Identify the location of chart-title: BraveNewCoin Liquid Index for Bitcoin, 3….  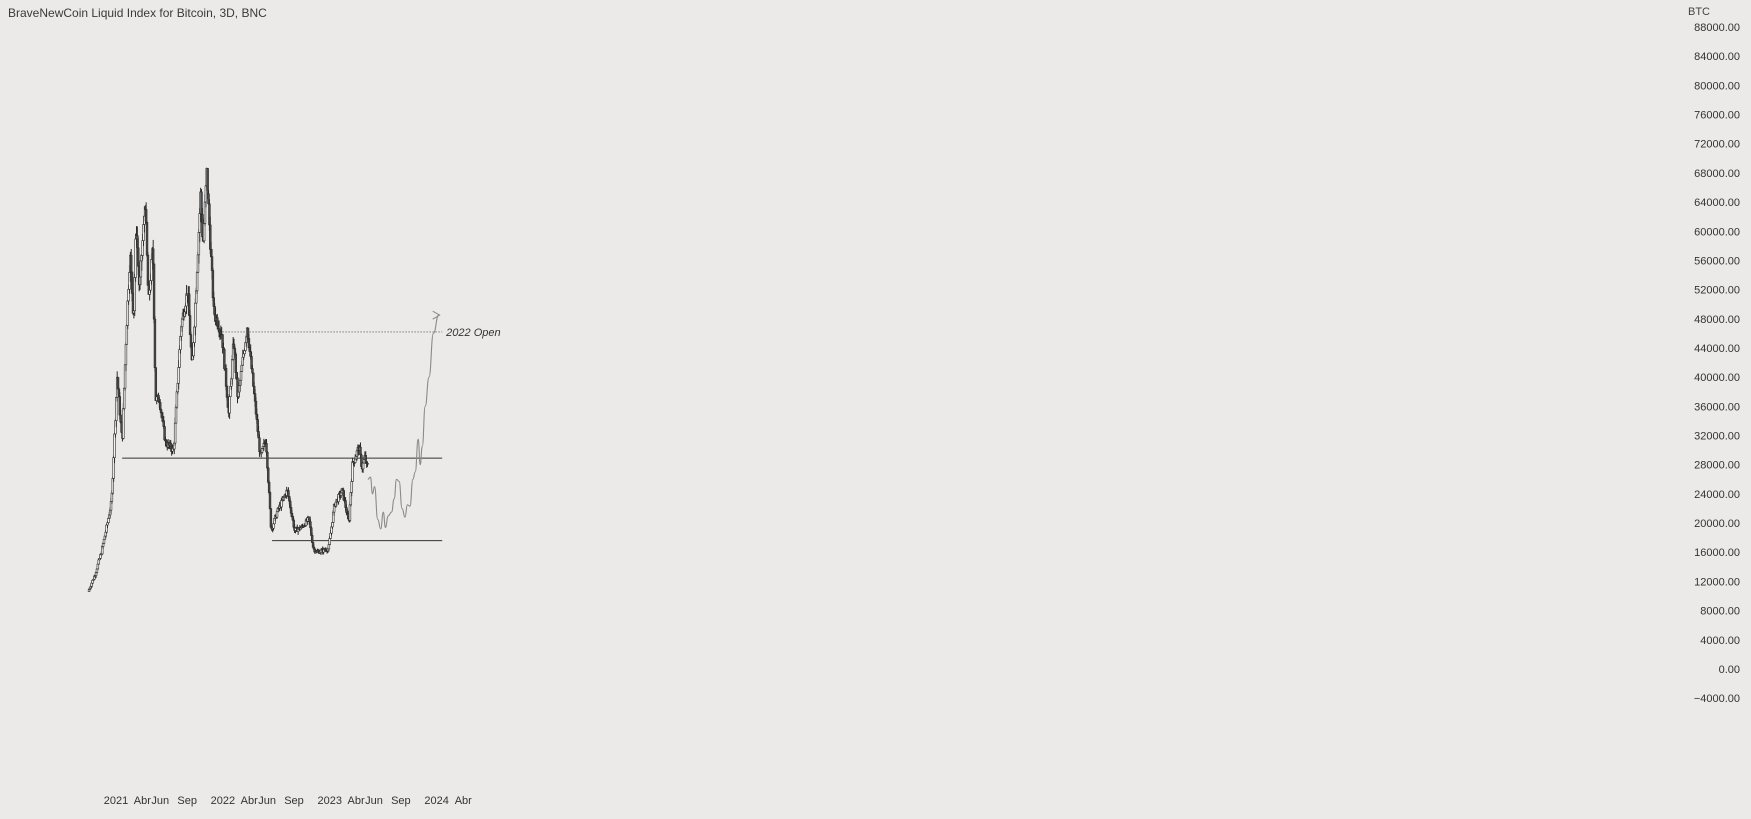
(137, 13).